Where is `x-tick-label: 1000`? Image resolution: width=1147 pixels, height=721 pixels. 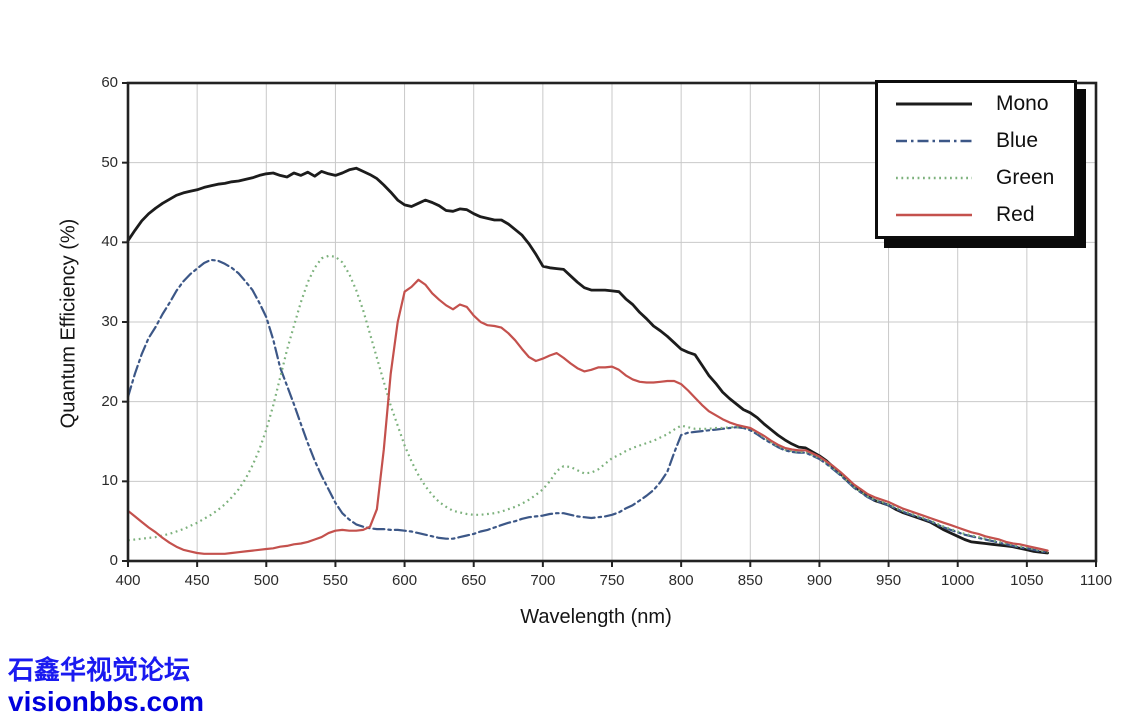
x-tick-label: 1000 is located at coordinates (958, 580).